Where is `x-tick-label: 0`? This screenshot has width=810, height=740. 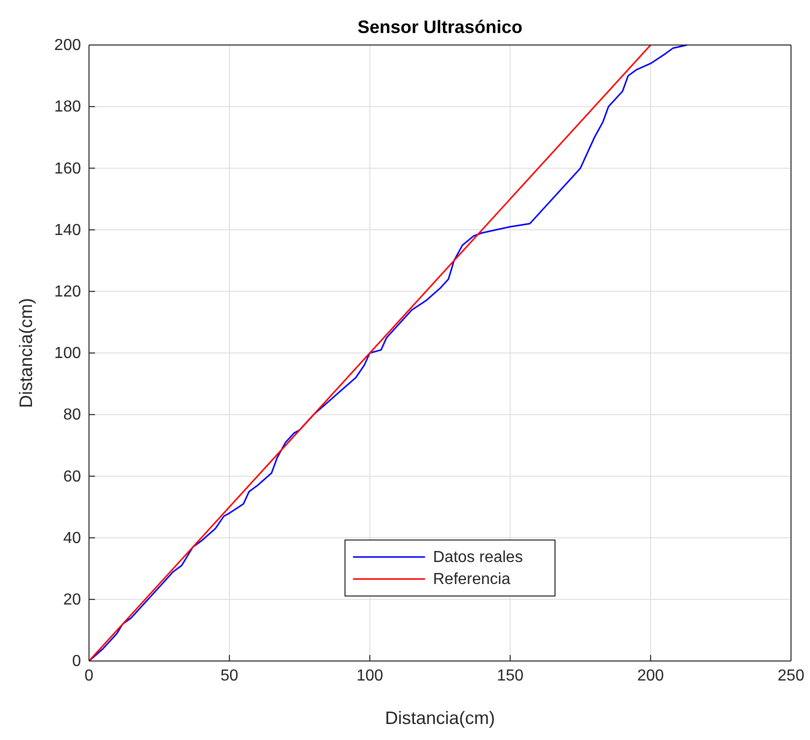 x-tick-label: 0 is located at coordinates (89, 675).